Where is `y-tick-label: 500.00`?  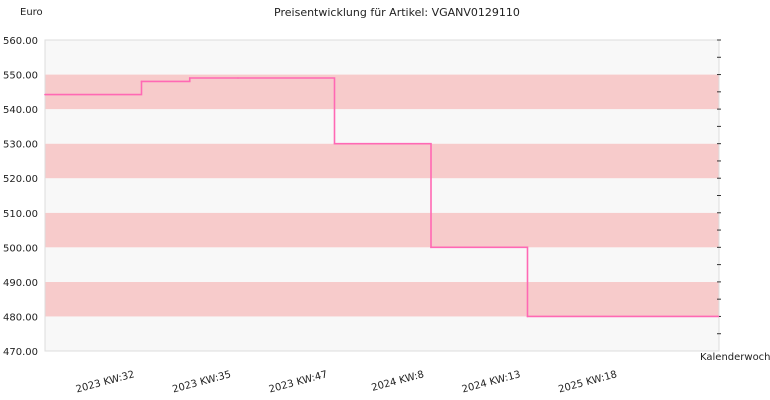
y-tick-label: 500.00 is located at coordinates (20, 248).